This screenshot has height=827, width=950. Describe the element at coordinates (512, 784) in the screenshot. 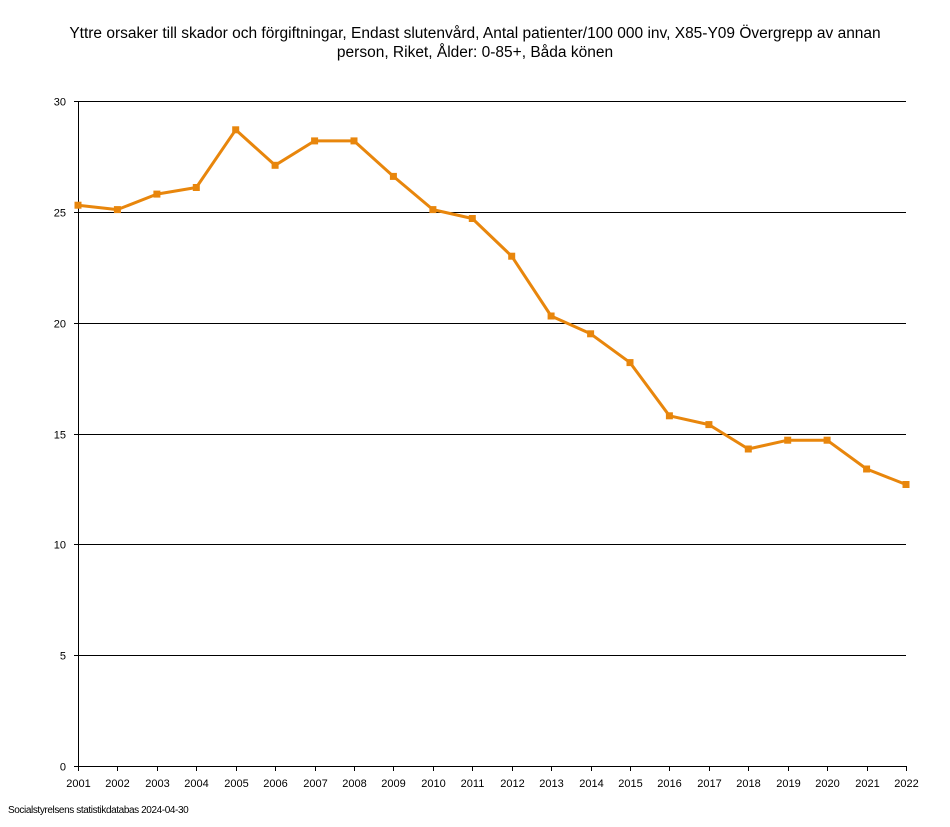

I see `x-tick-label-2012: 2012` at that location.